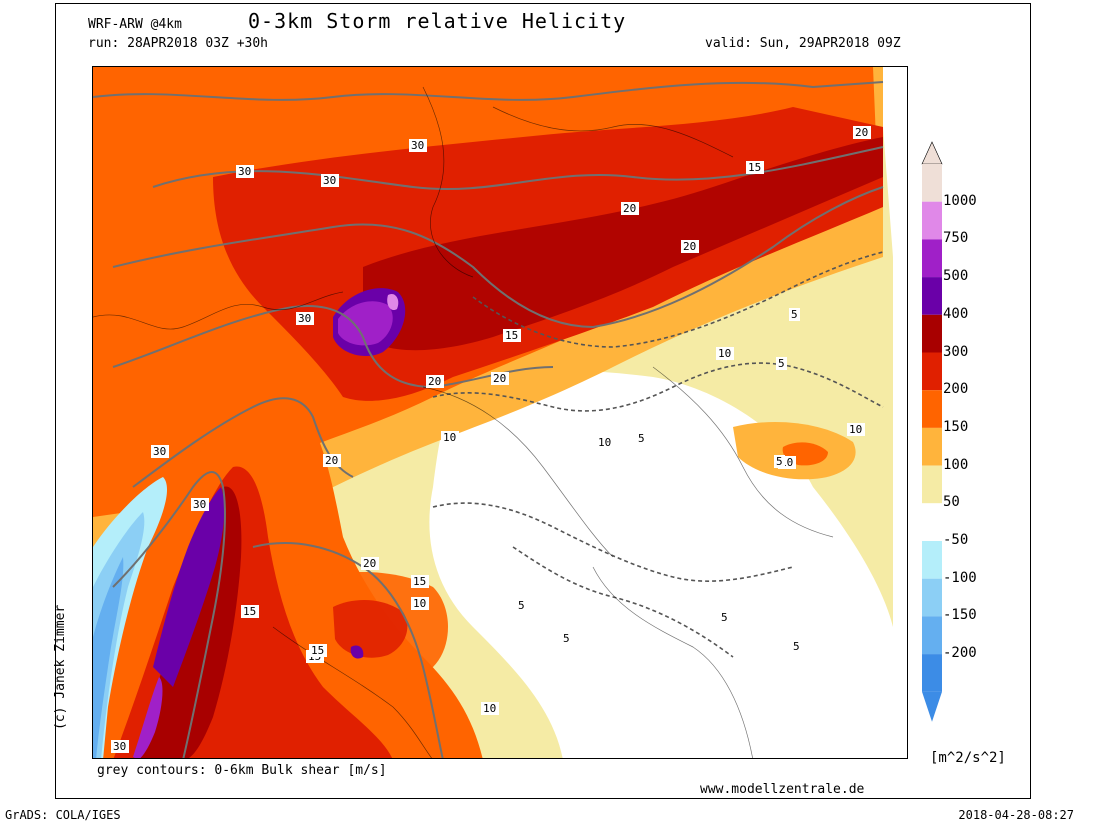  What do you see at coordinates (782, 789) in the screenshot?
I see `website-label: www.modellzentrale.de` at bounding box center [782, 789].